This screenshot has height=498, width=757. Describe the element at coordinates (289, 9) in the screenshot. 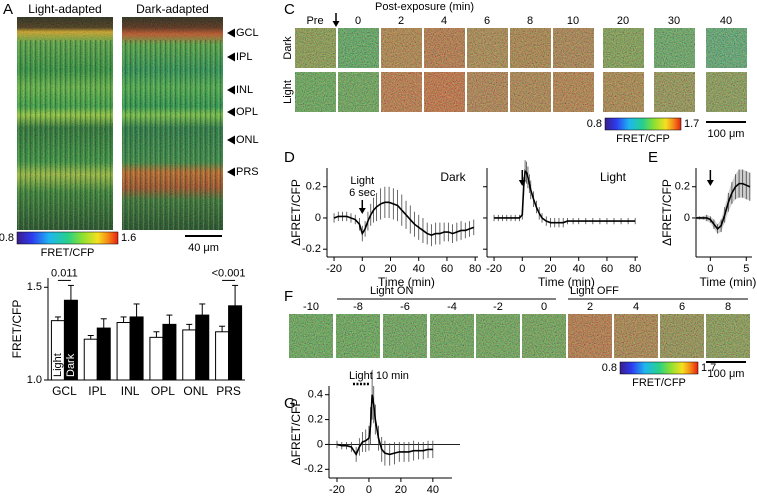

I see `panel-label: C` at that location.